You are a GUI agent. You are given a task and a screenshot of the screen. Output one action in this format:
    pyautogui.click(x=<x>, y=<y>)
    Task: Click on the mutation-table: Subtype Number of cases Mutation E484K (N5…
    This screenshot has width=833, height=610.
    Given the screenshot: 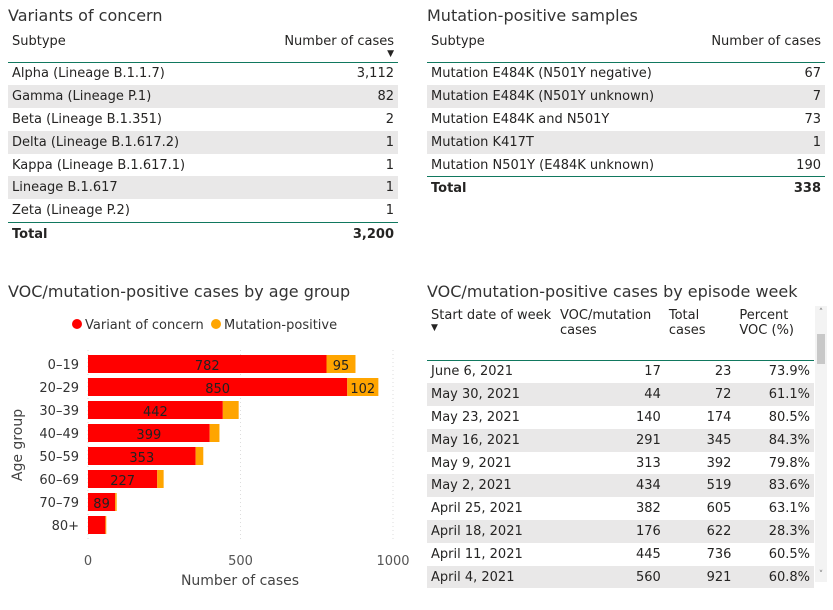 What is the action you would take?
    pyautogui.click(x=626, y=117)
    